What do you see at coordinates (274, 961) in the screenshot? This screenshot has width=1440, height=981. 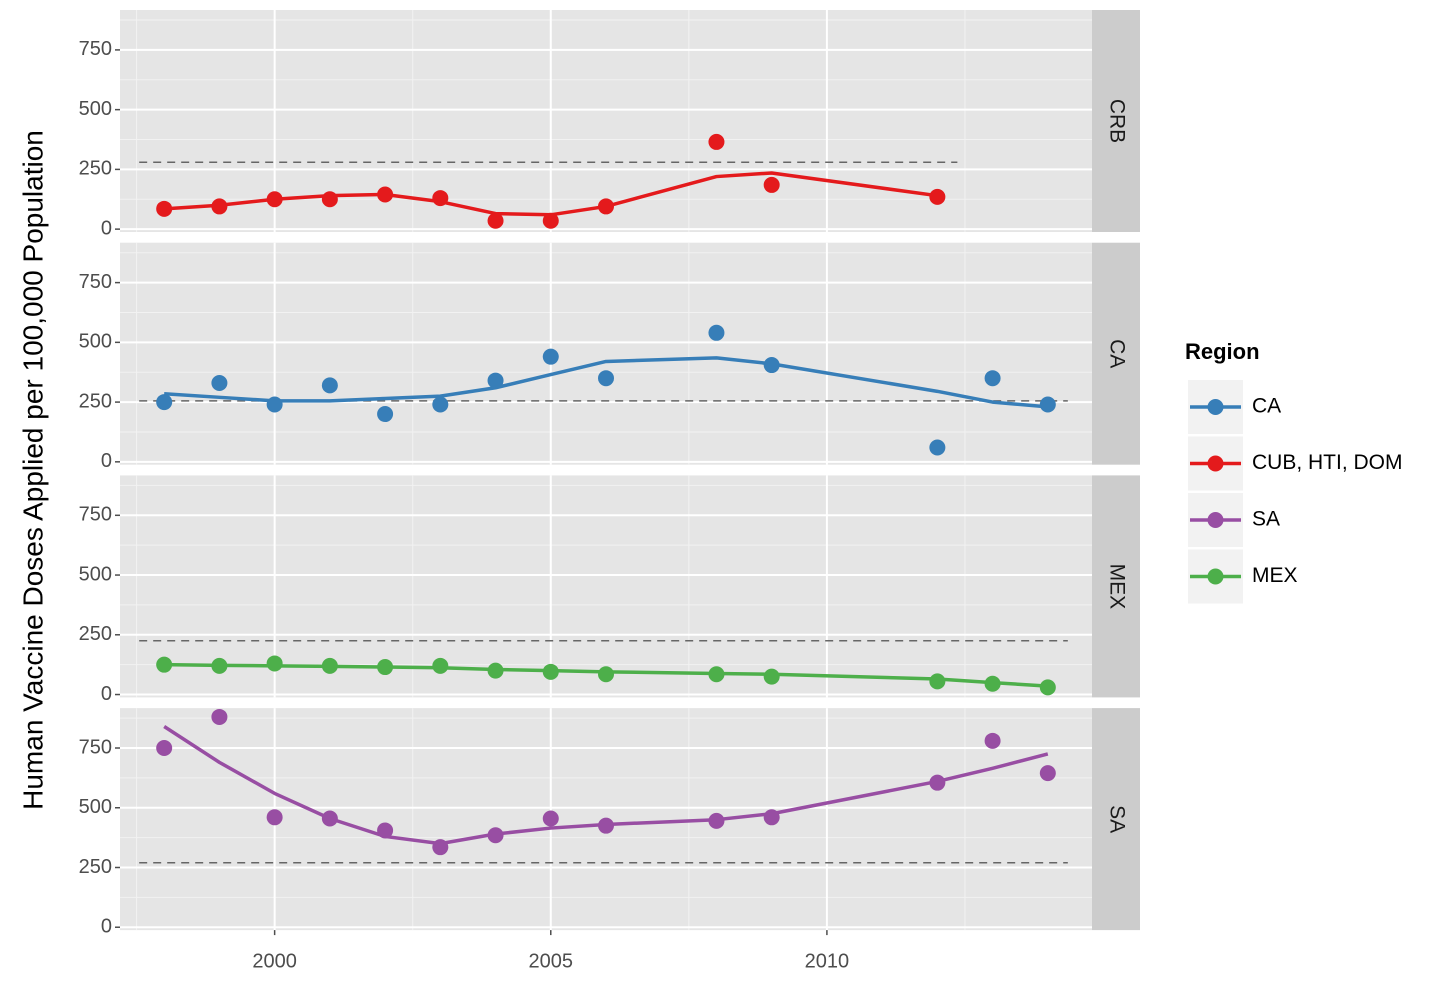 I see `x-tick-label: 2000` at bounding box center [274, 961].